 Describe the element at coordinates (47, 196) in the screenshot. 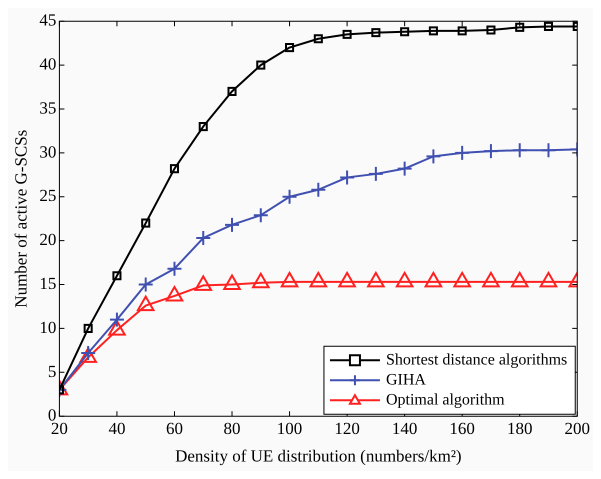

I see `y-tick-label: 25` at that location.